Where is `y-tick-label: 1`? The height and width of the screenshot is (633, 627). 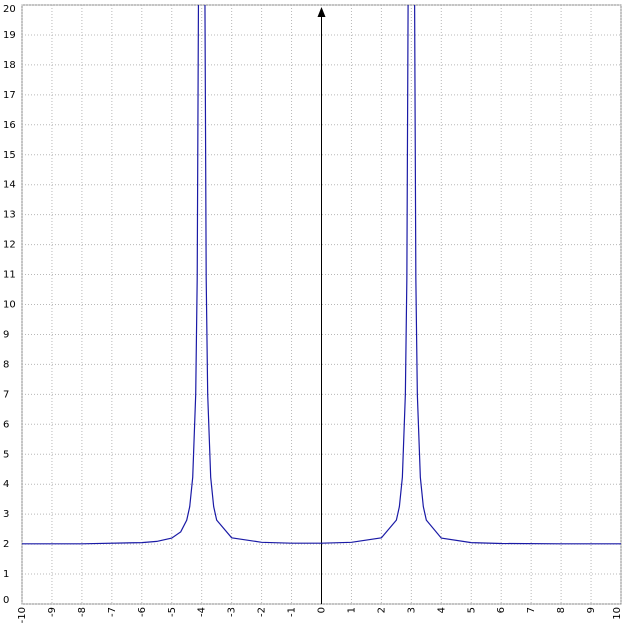
y-tick-label: 1 is located at coordinates (6, 574).